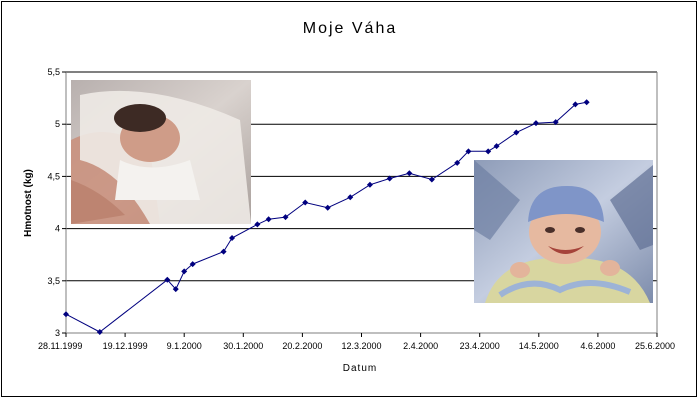 The width and height of the screenshot is (700, 400). What do you see at coordinates (361, 346) in the screenshot?
I see `x-tick-label: 12.3.2000` at bounding box center [361, 346].